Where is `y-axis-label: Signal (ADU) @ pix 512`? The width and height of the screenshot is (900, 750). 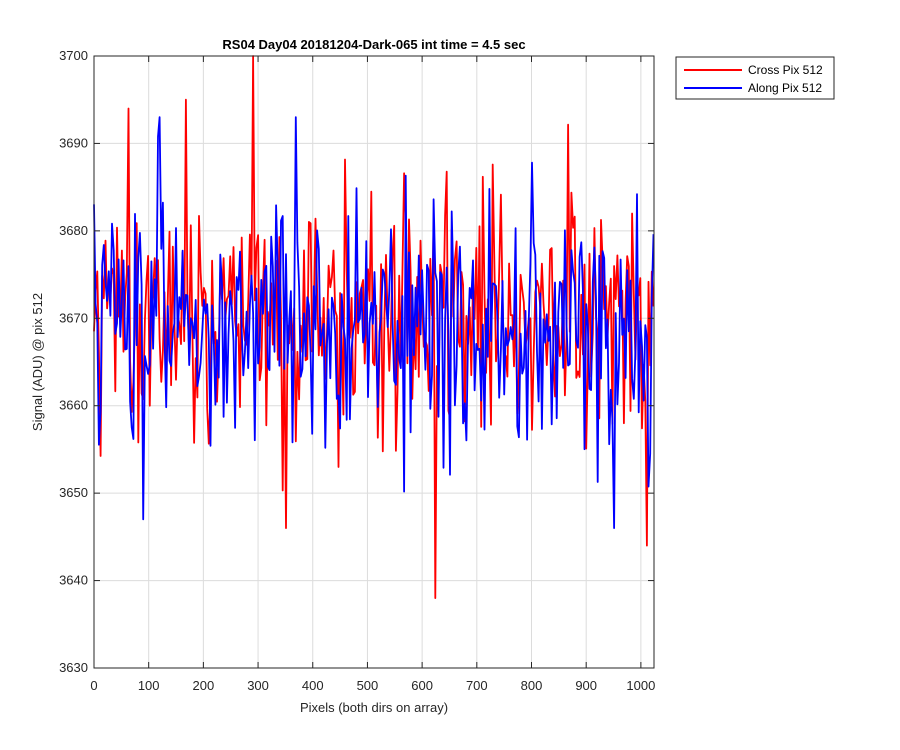 y-axis-label: Signal (ADU) @ pix 512 is located at coordinates (37, 362).